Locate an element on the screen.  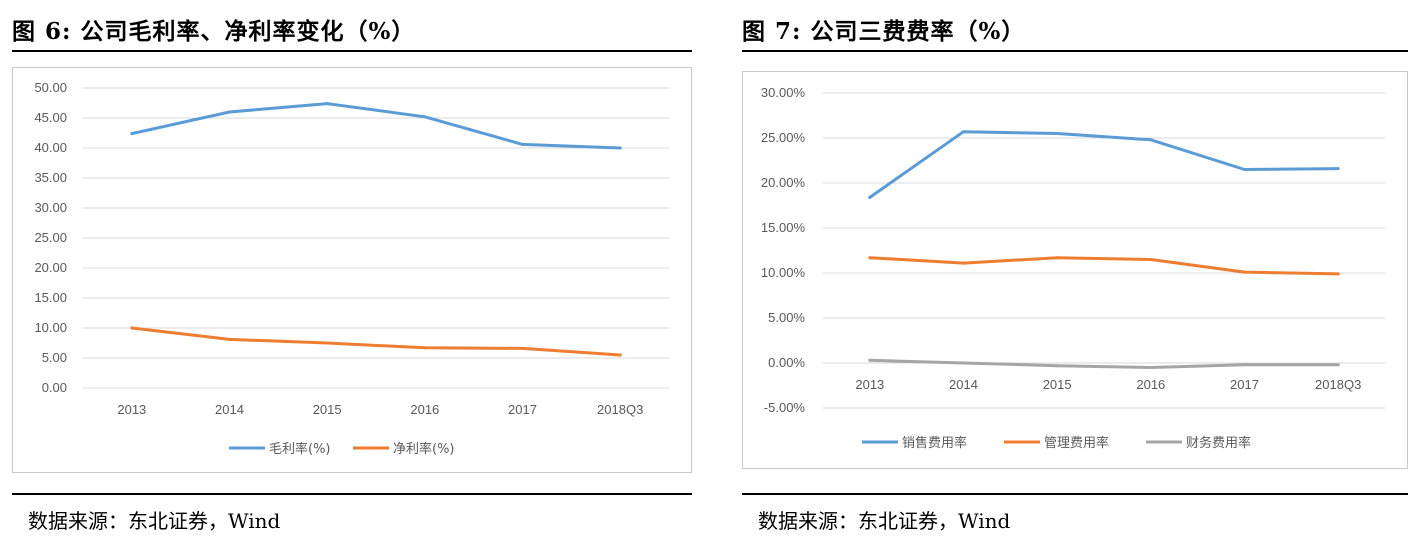
legend: 销售费用率 管理费用率 财务费用率 is located at coordinates (1056, 443).